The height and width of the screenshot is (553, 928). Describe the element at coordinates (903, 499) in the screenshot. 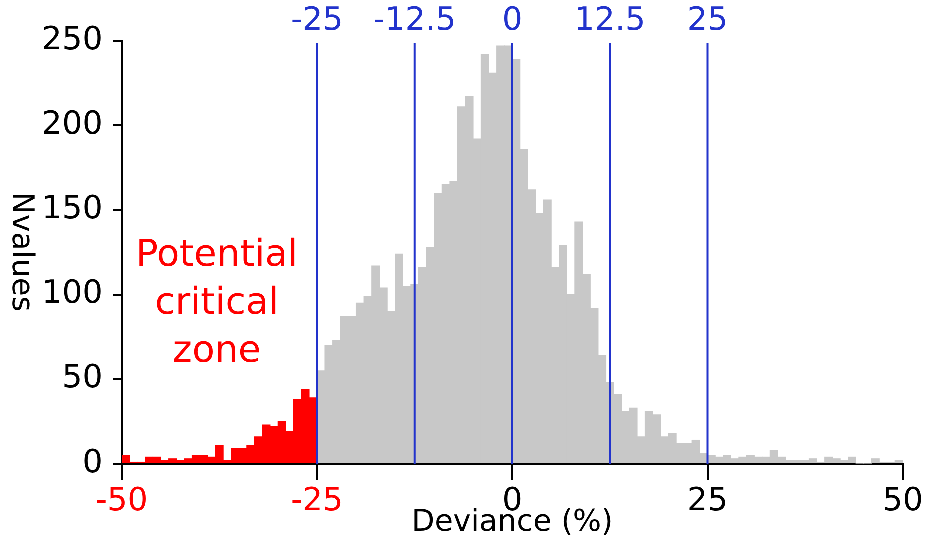

I see `x-tick-label: 50` at that location.